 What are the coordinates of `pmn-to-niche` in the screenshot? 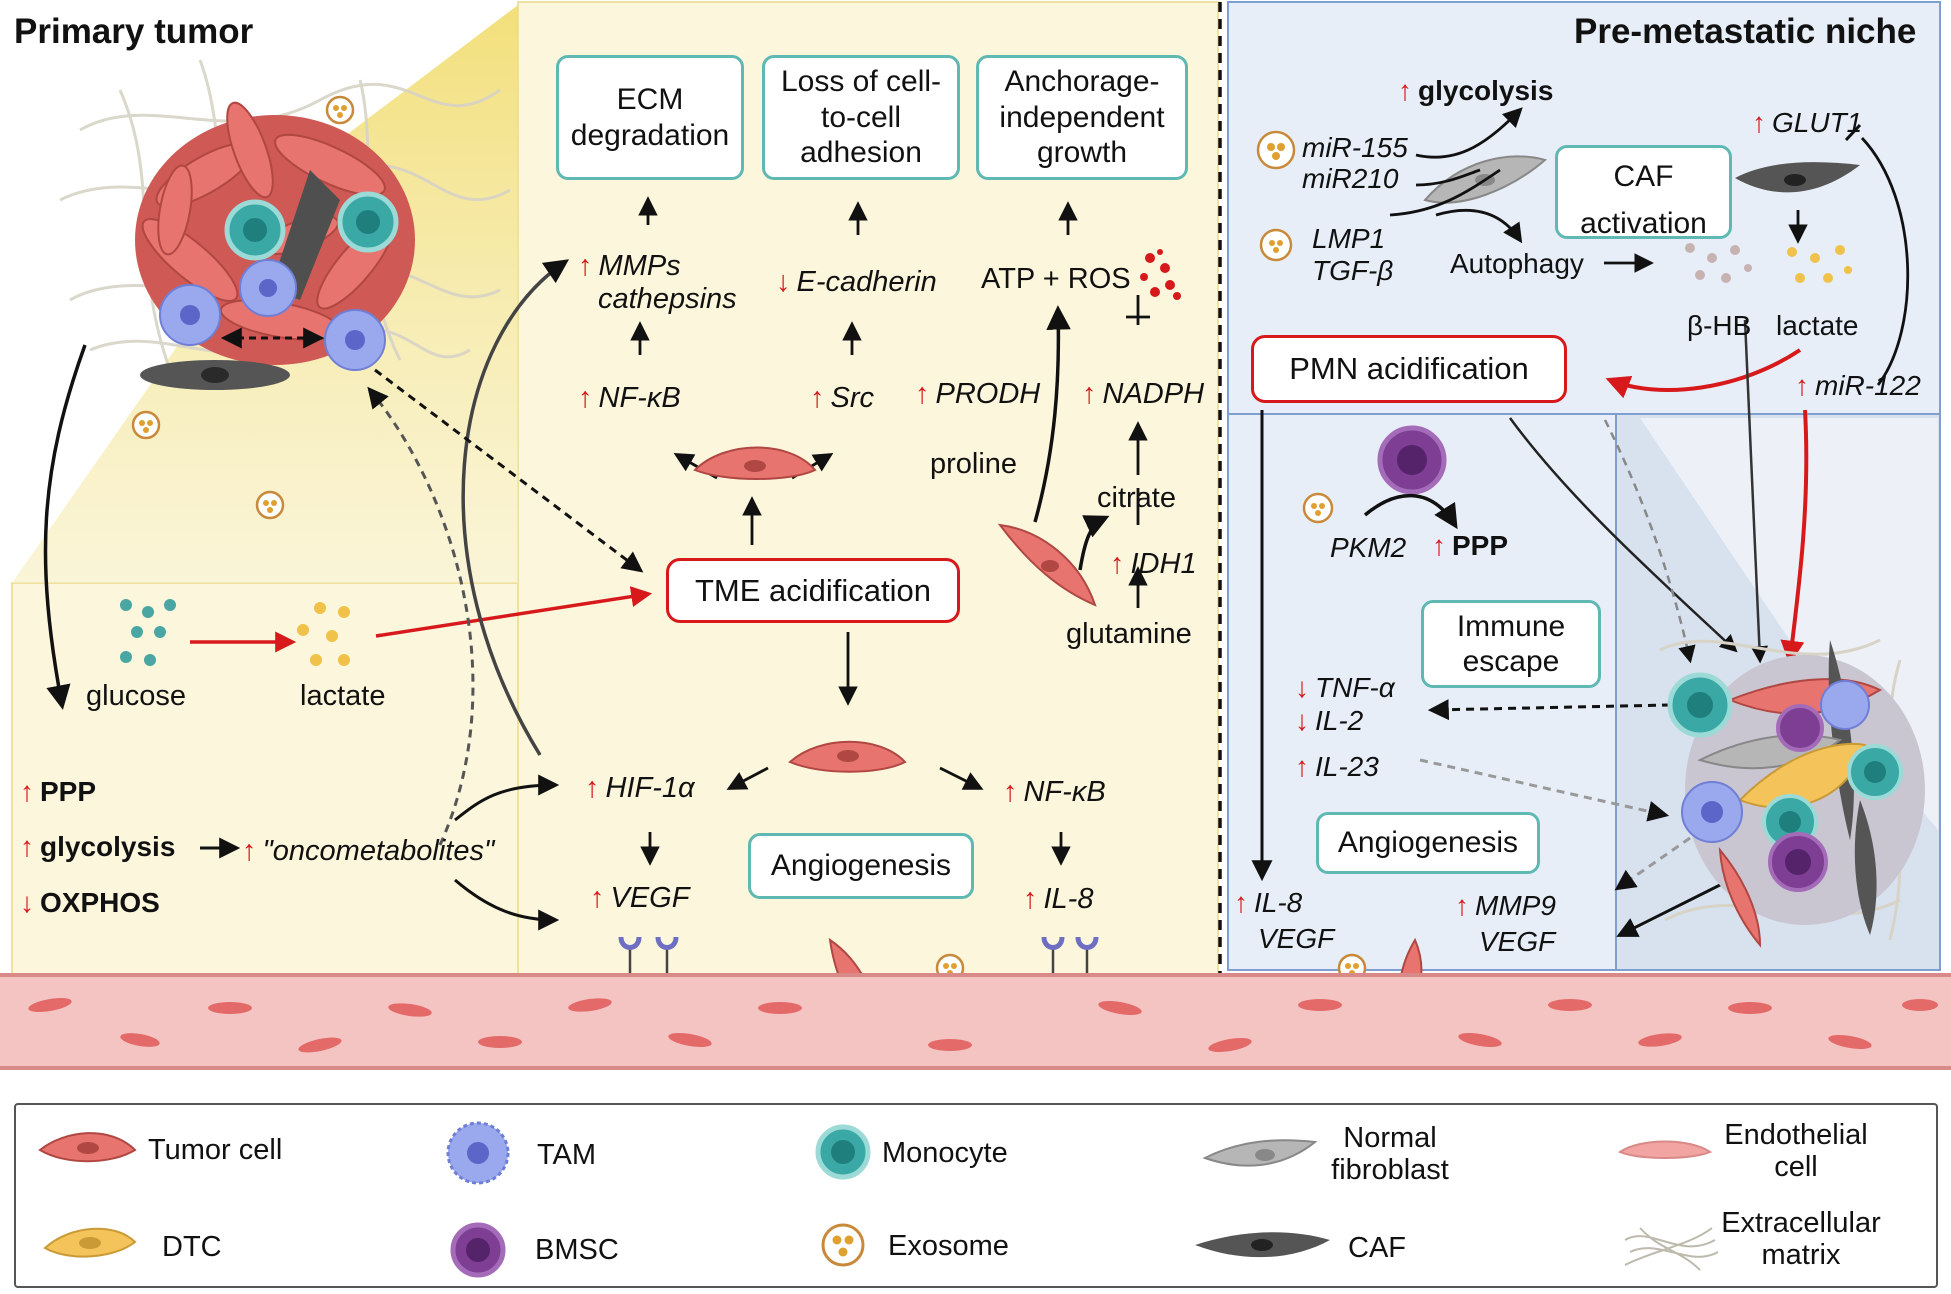 It's located at (1623, 535).